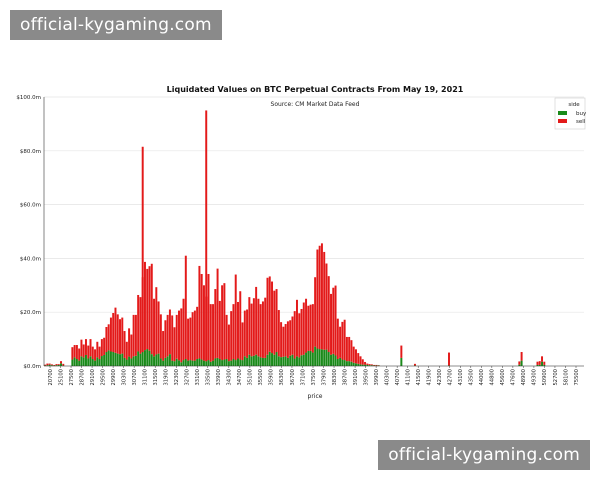 The image size is (600, 480). Describe the element at coordinates (482, 377) in the screenshot. I see `x-tick-label: 44000` at that location.